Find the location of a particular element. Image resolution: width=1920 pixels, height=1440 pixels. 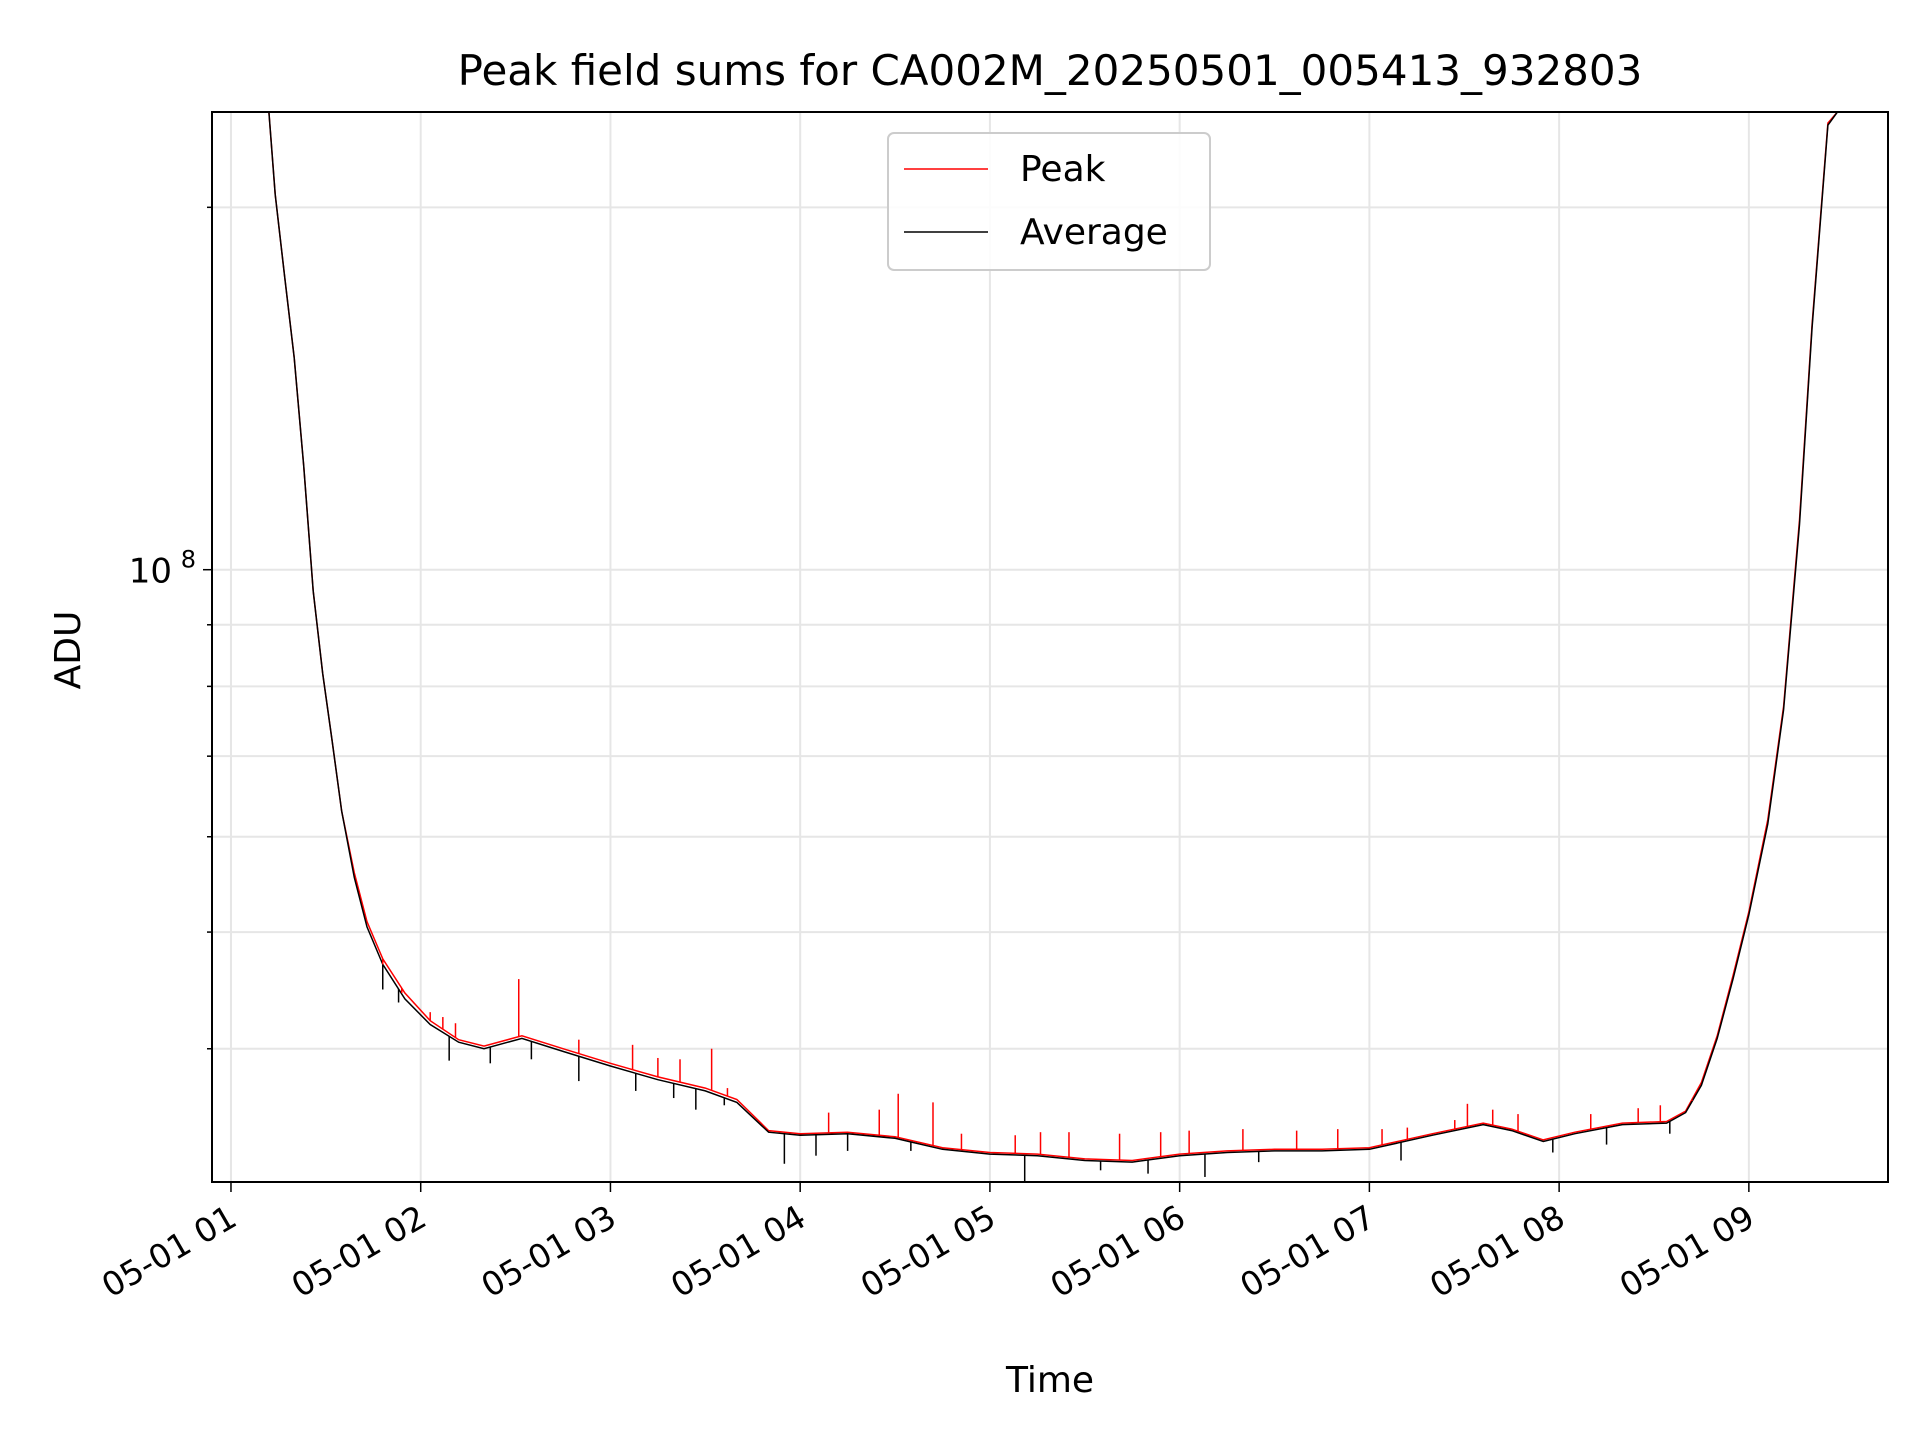

legend: Peak Average is located at coordinates (1049, 201).